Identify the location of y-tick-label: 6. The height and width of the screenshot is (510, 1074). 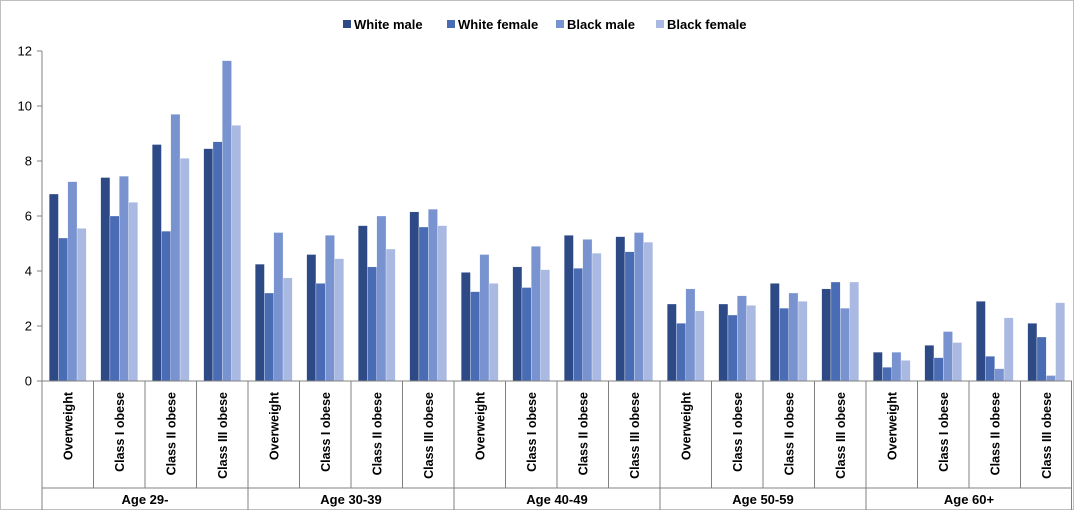
(28, 216).